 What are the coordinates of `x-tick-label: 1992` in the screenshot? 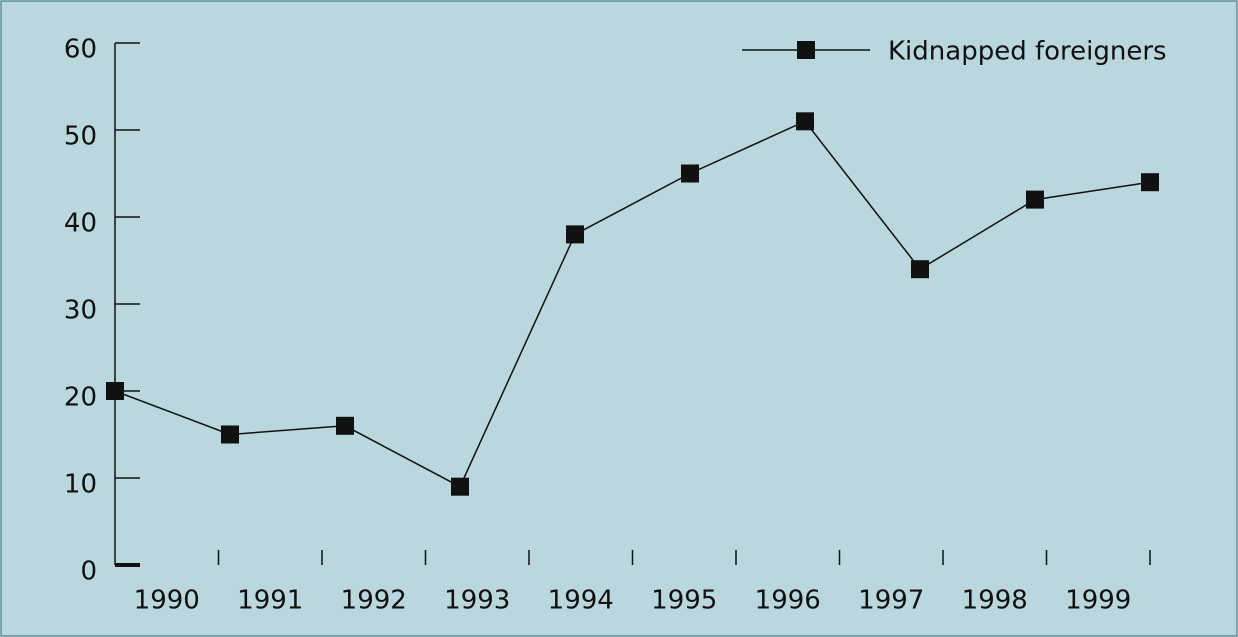 It's located at (374, 601).